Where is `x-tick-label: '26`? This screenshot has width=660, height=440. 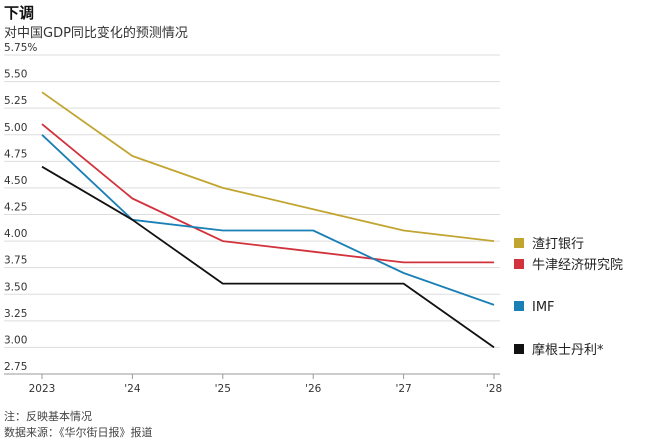 x-tick-label: '26 is located at coordinates (313, 389).